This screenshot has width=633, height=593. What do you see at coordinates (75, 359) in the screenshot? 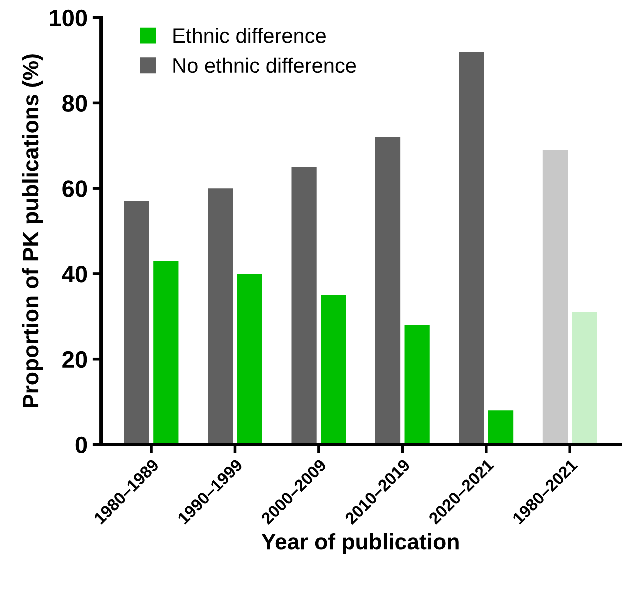
I see `y-tick-label: 20` at bounding box center [75, 359].